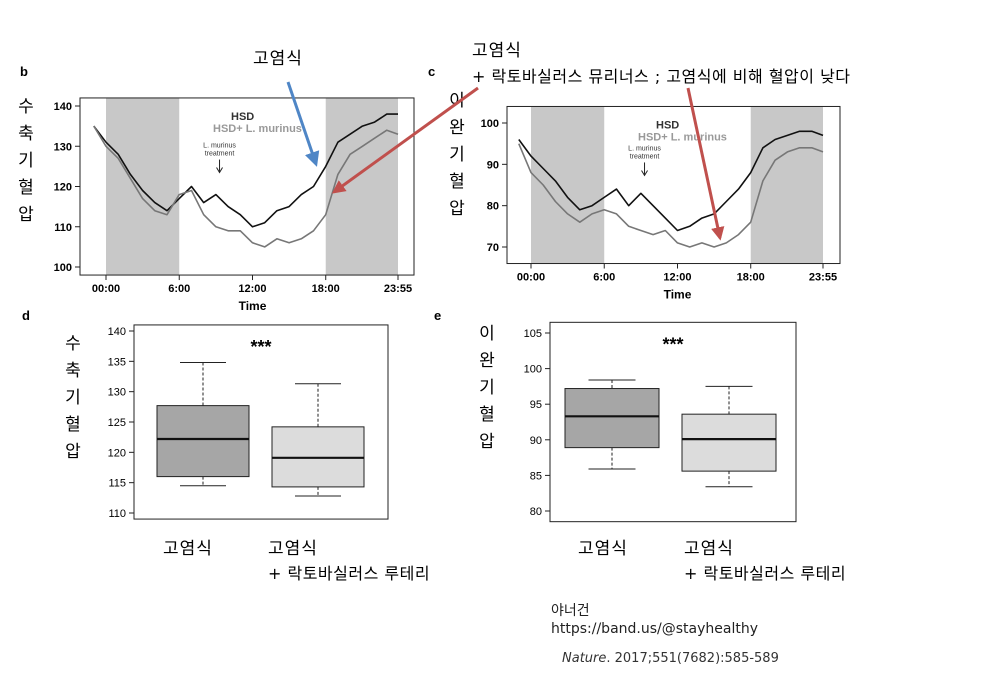 This screenshot has width=992, height=680. Describe the element at coordinates (536, 405) in the screenshot. I see `y-tick-label: 95` at that location.